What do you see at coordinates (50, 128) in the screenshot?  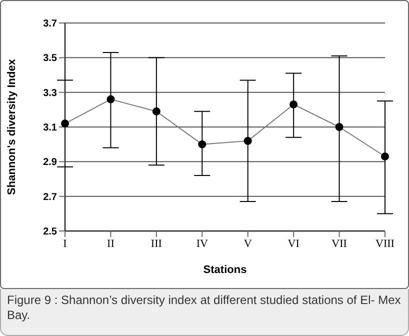 I see `y-tick-label: 3.1` at bounding box center [50, 128].